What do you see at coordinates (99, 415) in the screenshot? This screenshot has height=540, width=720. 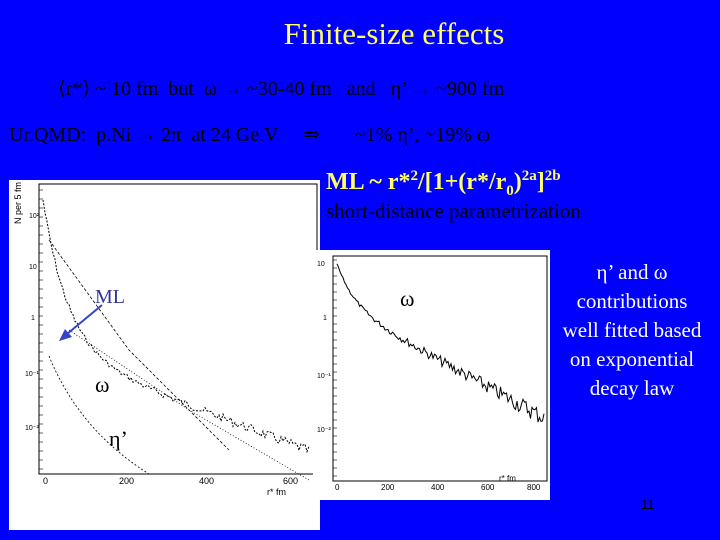 I see `plot-left-ml-fit` at bounding box center [99, 415].